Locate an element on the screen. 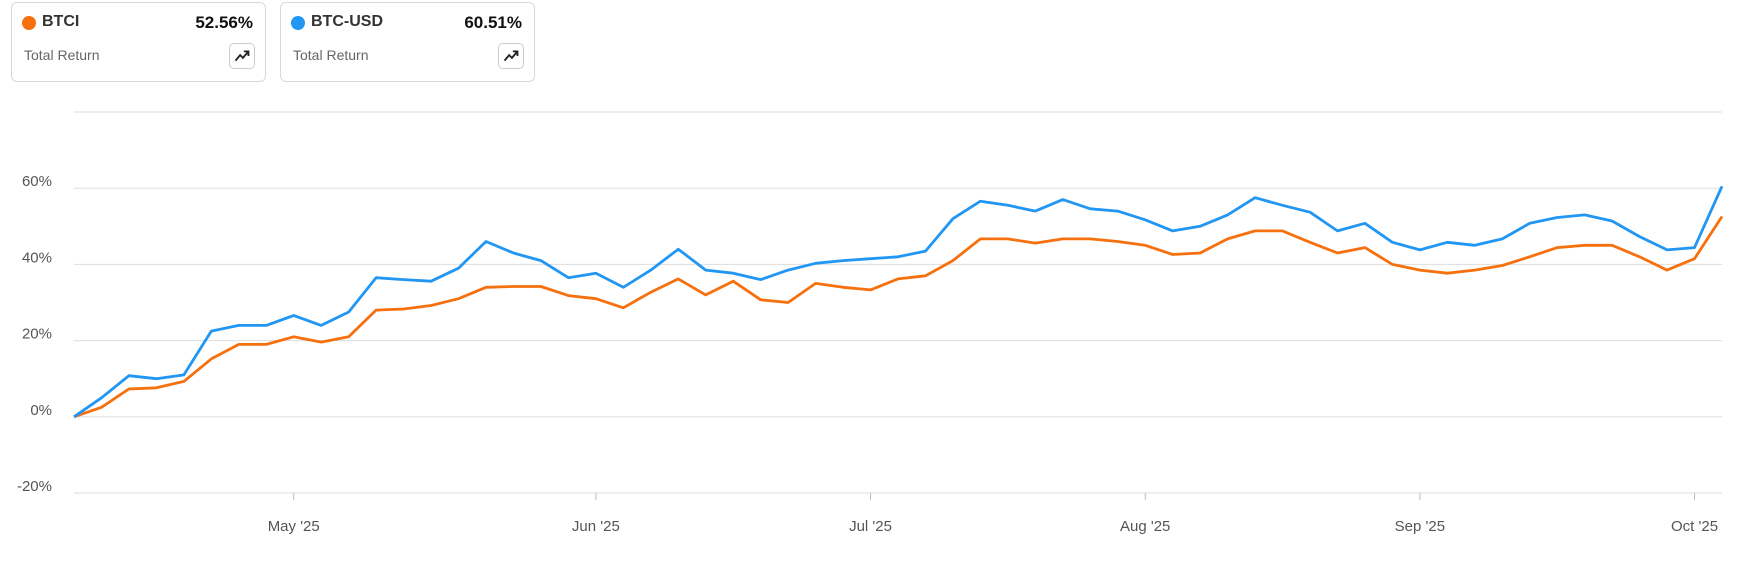 The width and height of the screenshot is (1741, 567). total-return-value: 52.56% is located at coordinates (224, 22).